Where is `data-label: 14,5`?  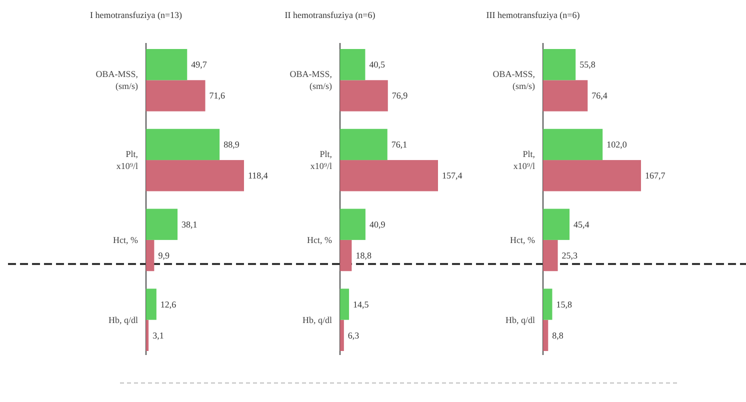 data-label: 14,5 is located at coordinates (361, 304).